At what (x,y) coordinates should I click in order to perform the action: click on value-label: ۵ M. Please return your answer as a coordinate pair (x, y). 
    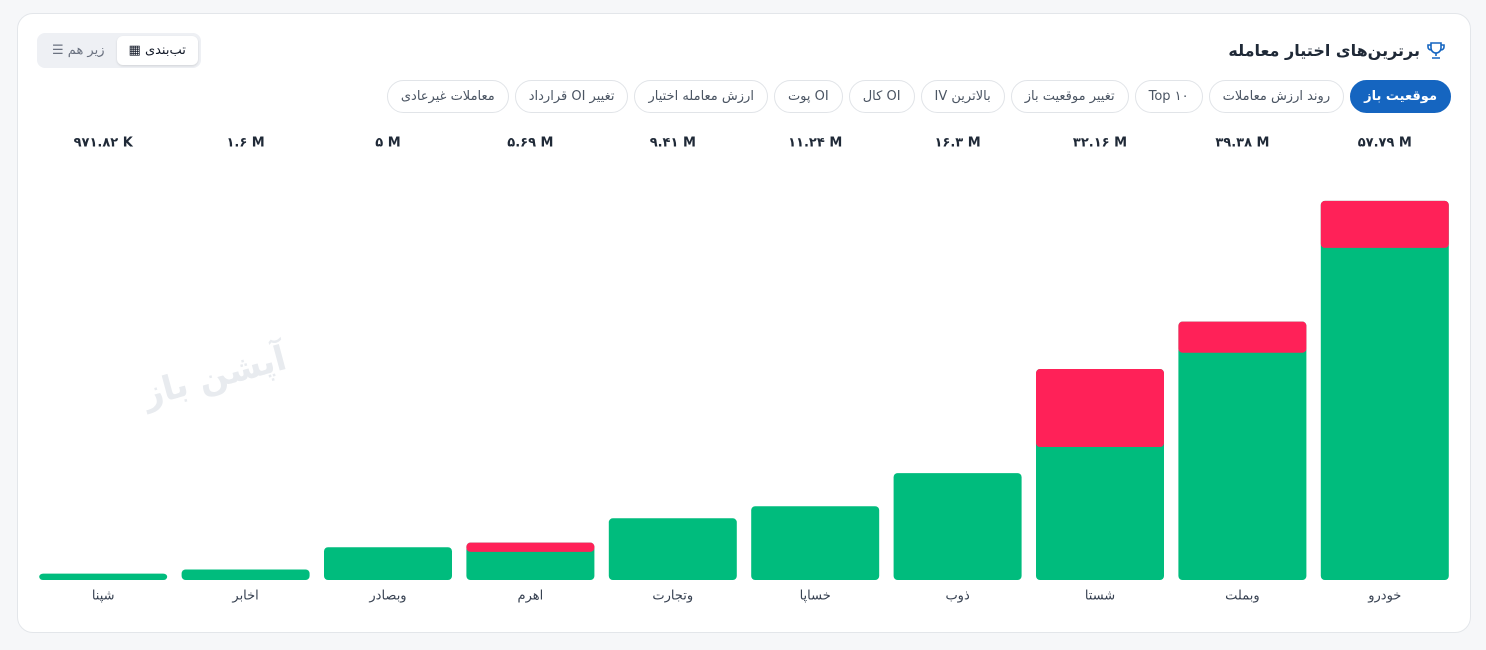
    Looking at the image, I should click on (387, 143).